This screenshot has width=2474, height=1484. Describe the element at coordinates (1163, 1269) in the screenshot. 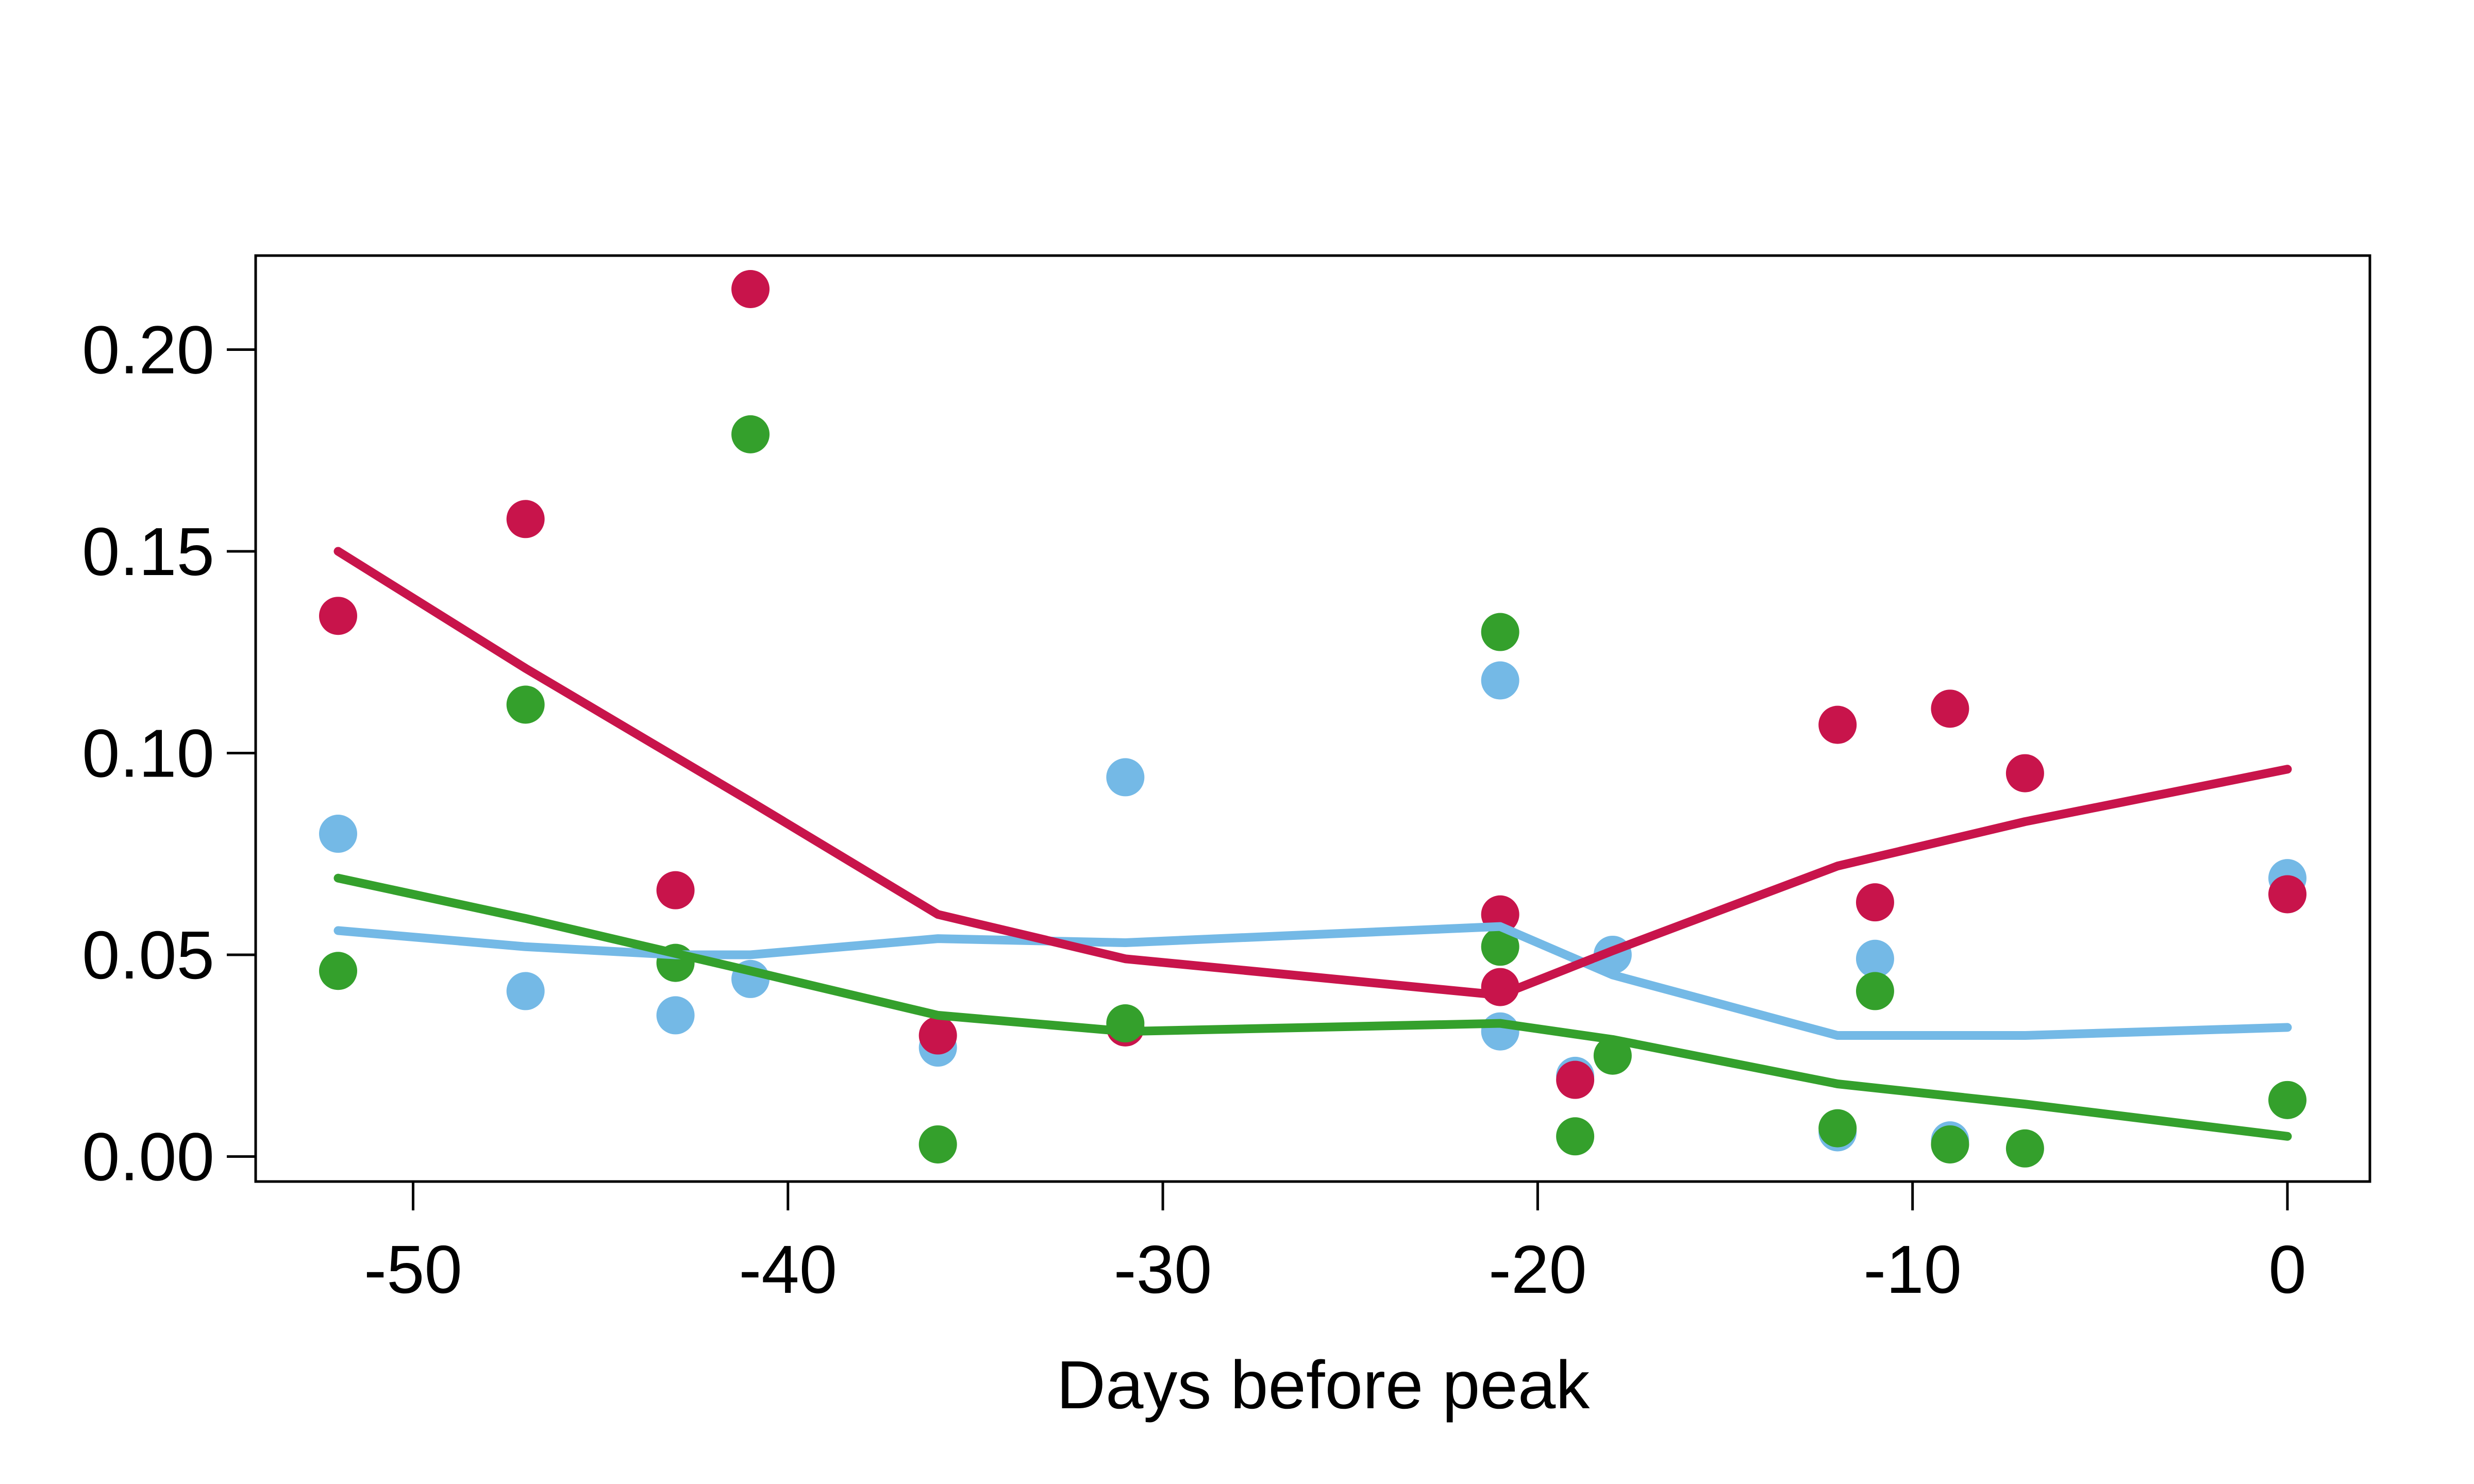

I see `x-tick-label: -30` at that location.